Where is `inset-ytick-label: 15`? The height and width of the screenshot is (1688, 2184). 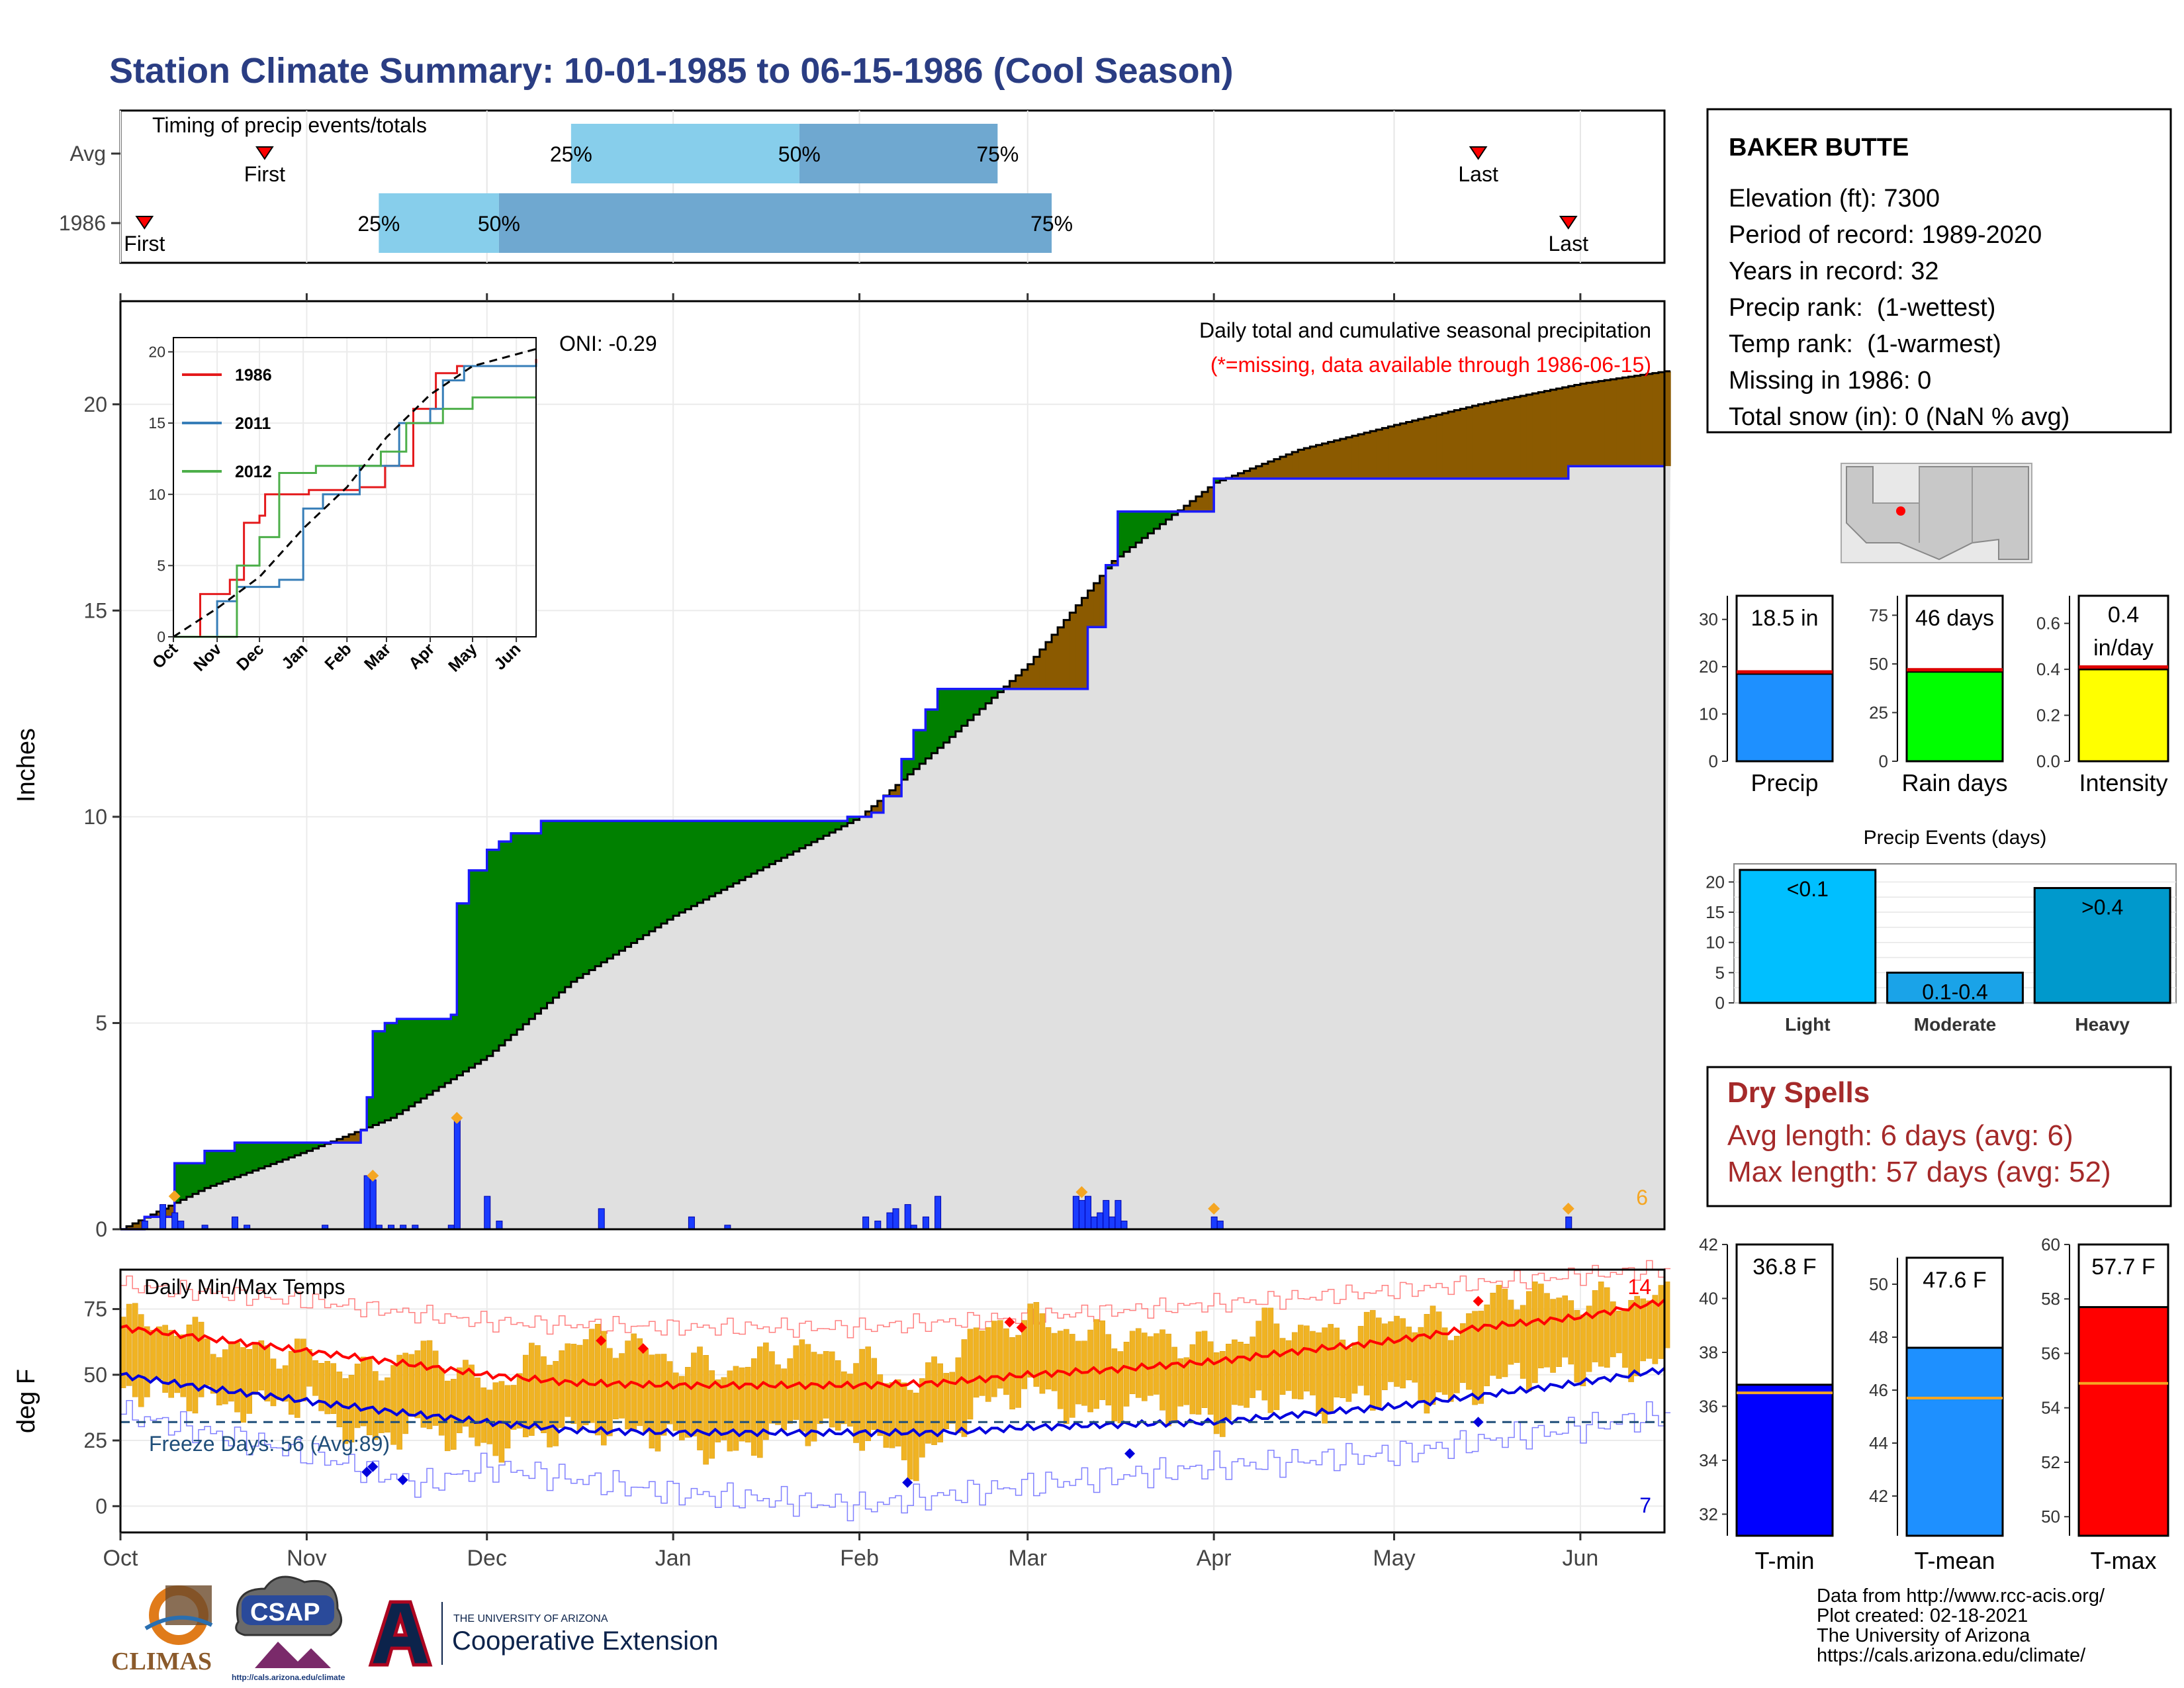
inset-ytick-label: 15 is located at coordinates (156, 423).